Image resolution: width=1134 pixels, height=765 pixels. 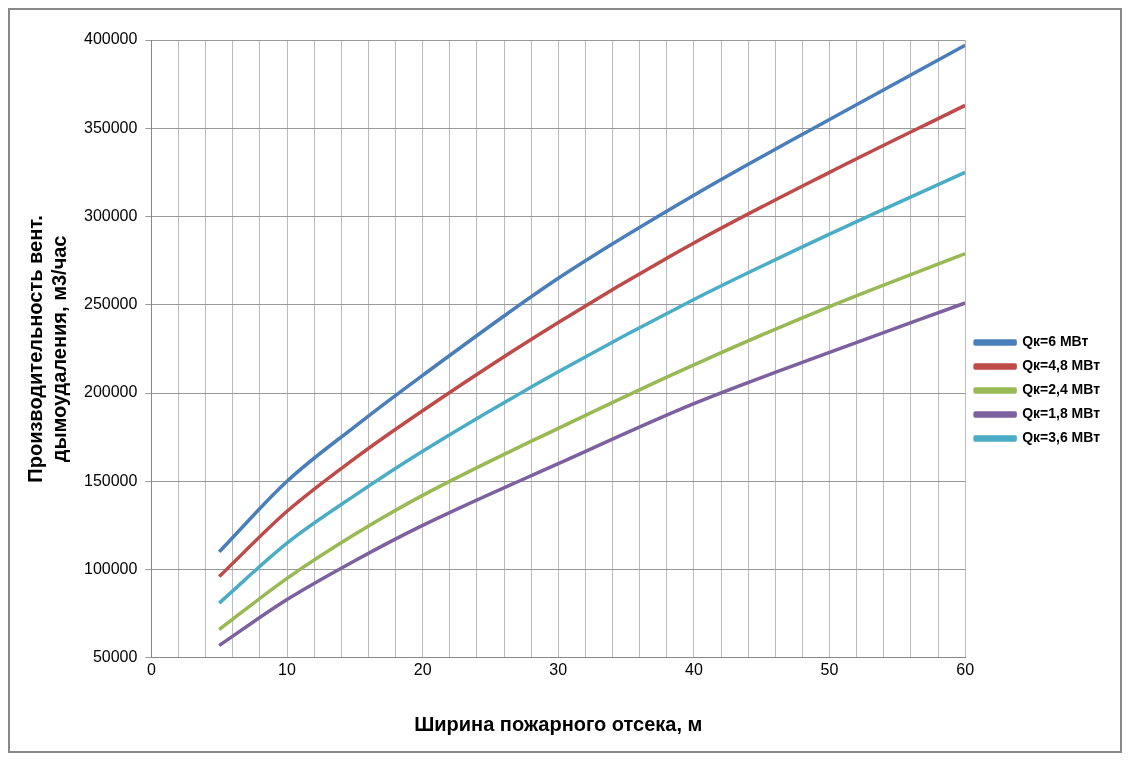 I want to click on legend-label: Qк=3,6 МВт, so click(x=1061, y=437).